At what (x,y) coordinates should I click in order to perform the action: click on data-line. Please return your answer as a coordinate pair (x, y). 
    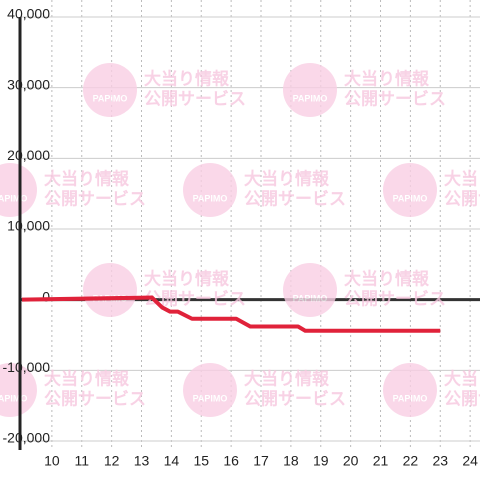
    Looking at the image, I should click on (231, 314).